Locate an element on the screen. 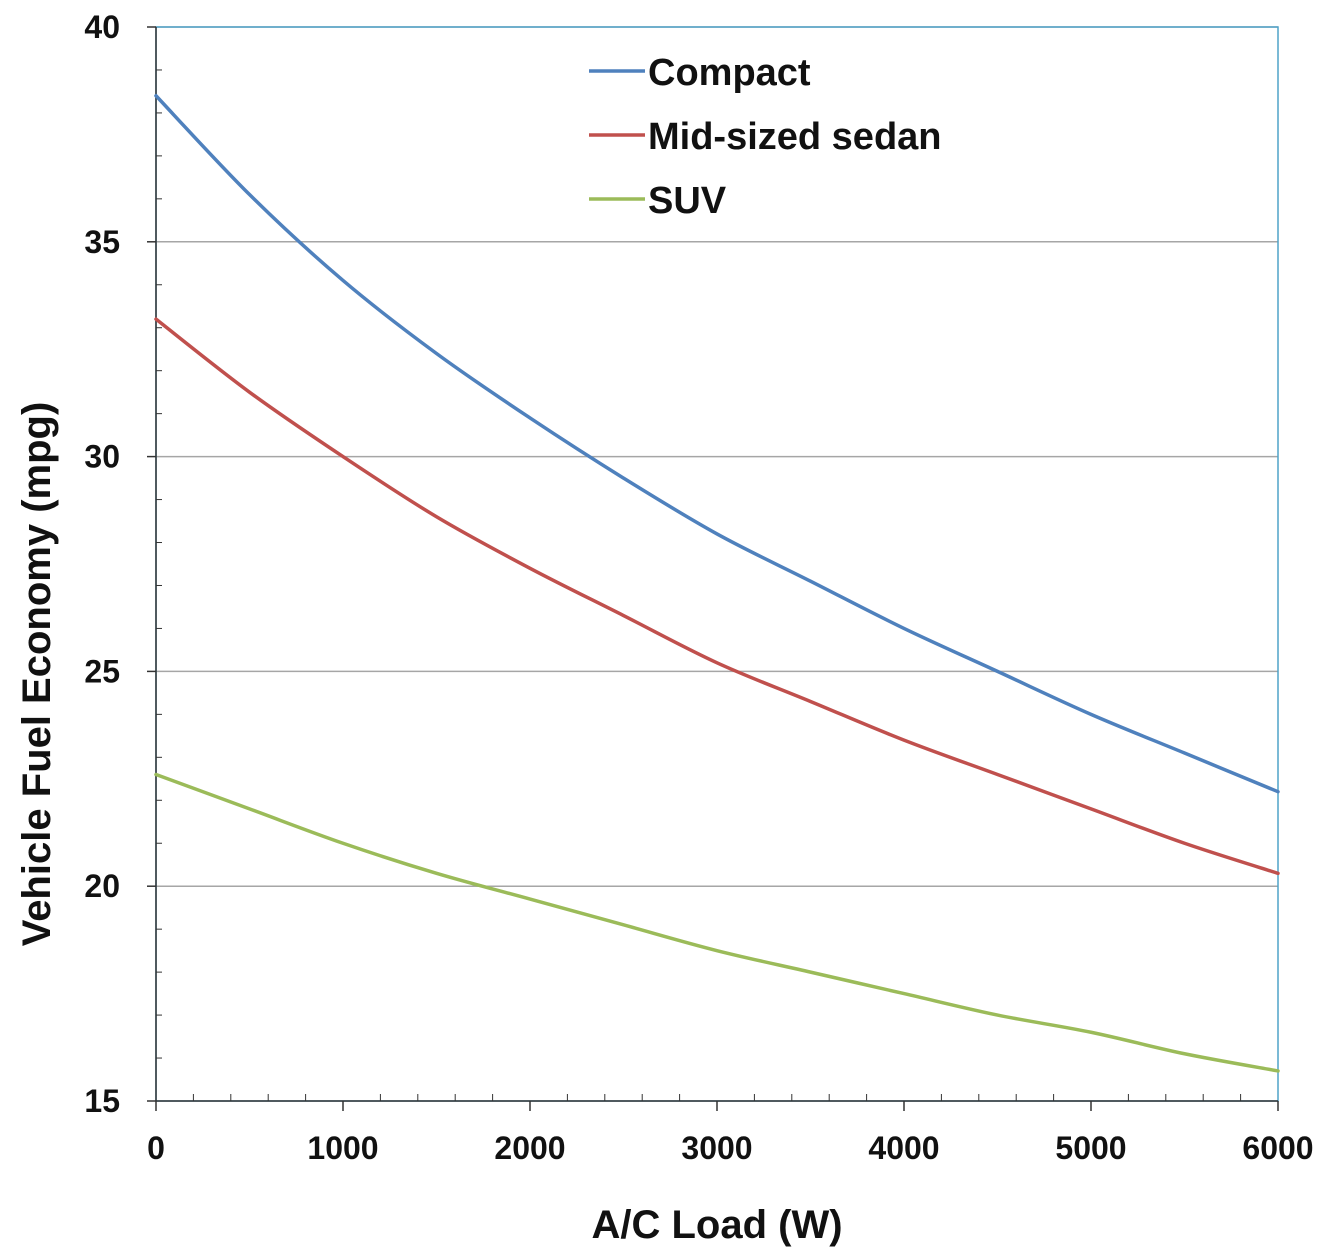 The height and width of the screenshot is (1247, 1334). y-tick-label: 25 is located at coordinates (102, 671).